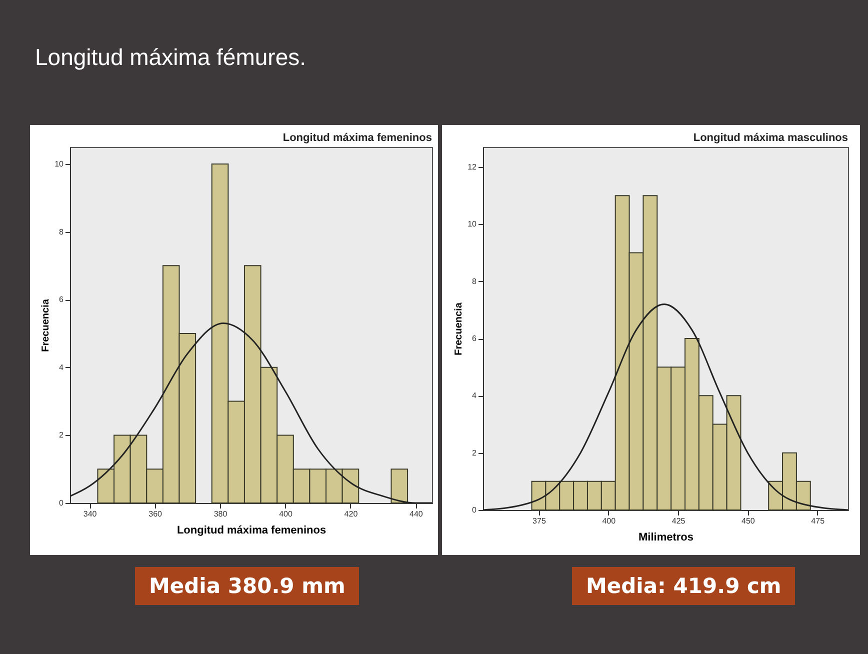  What do you see at coordinates (818, 521) in the screenshot?
I see `x-tick-label: 475` at bounding box center [818, 521].